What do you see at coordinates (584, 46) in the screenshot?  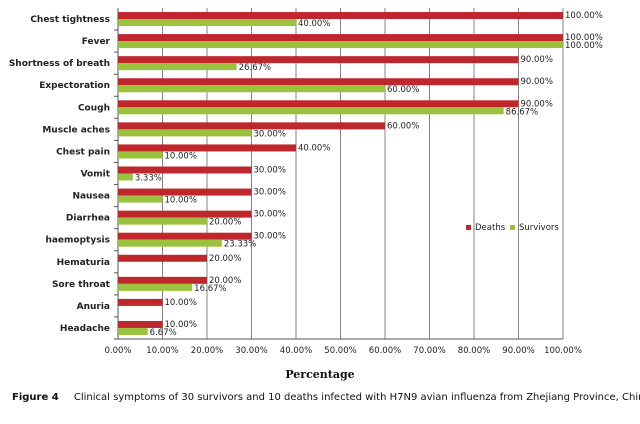 I see `data-label-survivors: 100.00%` at bounding box center [584, 46].